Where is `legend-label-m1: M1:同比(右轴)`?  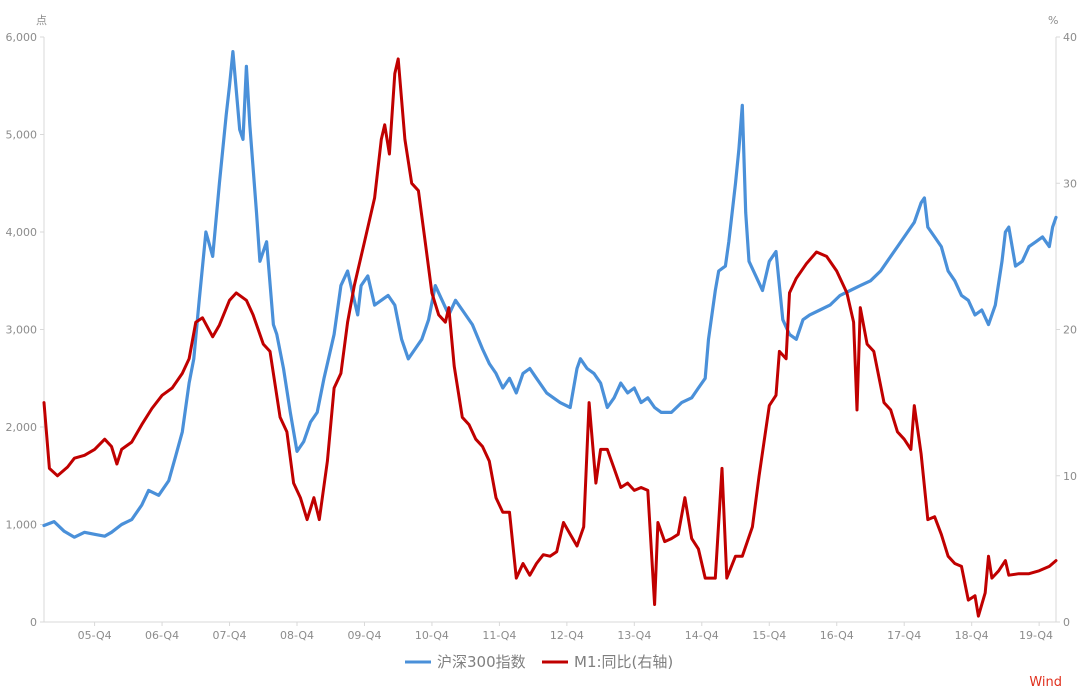
legend-label-m1: M1:同比(右轴) is located at coordinates (623, 662).